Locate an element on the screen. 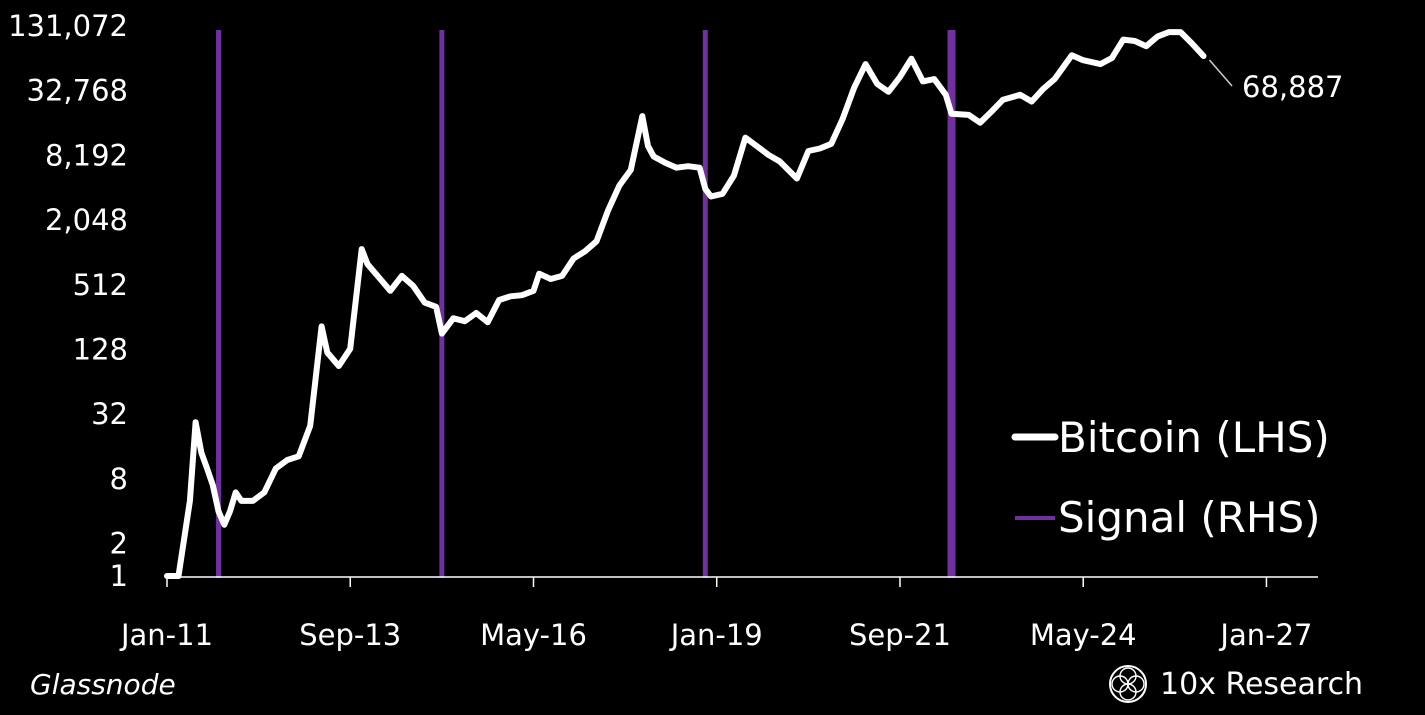 Image resolution: width=1425 pixels, height=715 pixels. source-label: Glassnode is located at coordinates (103, 684).